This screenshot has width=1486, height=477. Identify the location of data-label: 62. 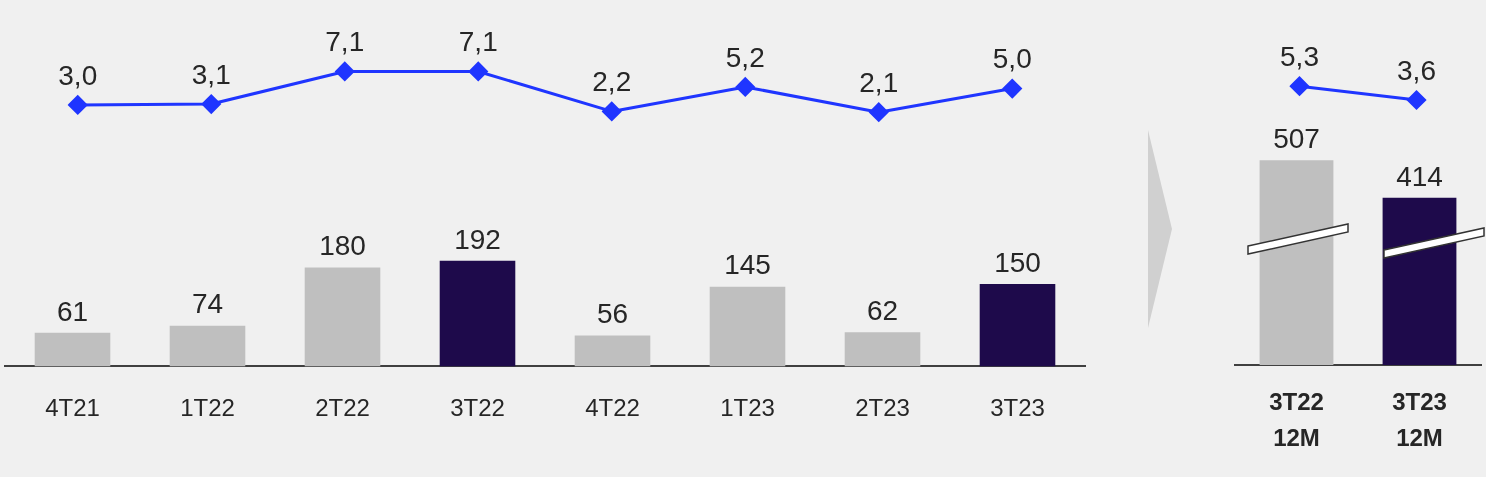
(882, 311).